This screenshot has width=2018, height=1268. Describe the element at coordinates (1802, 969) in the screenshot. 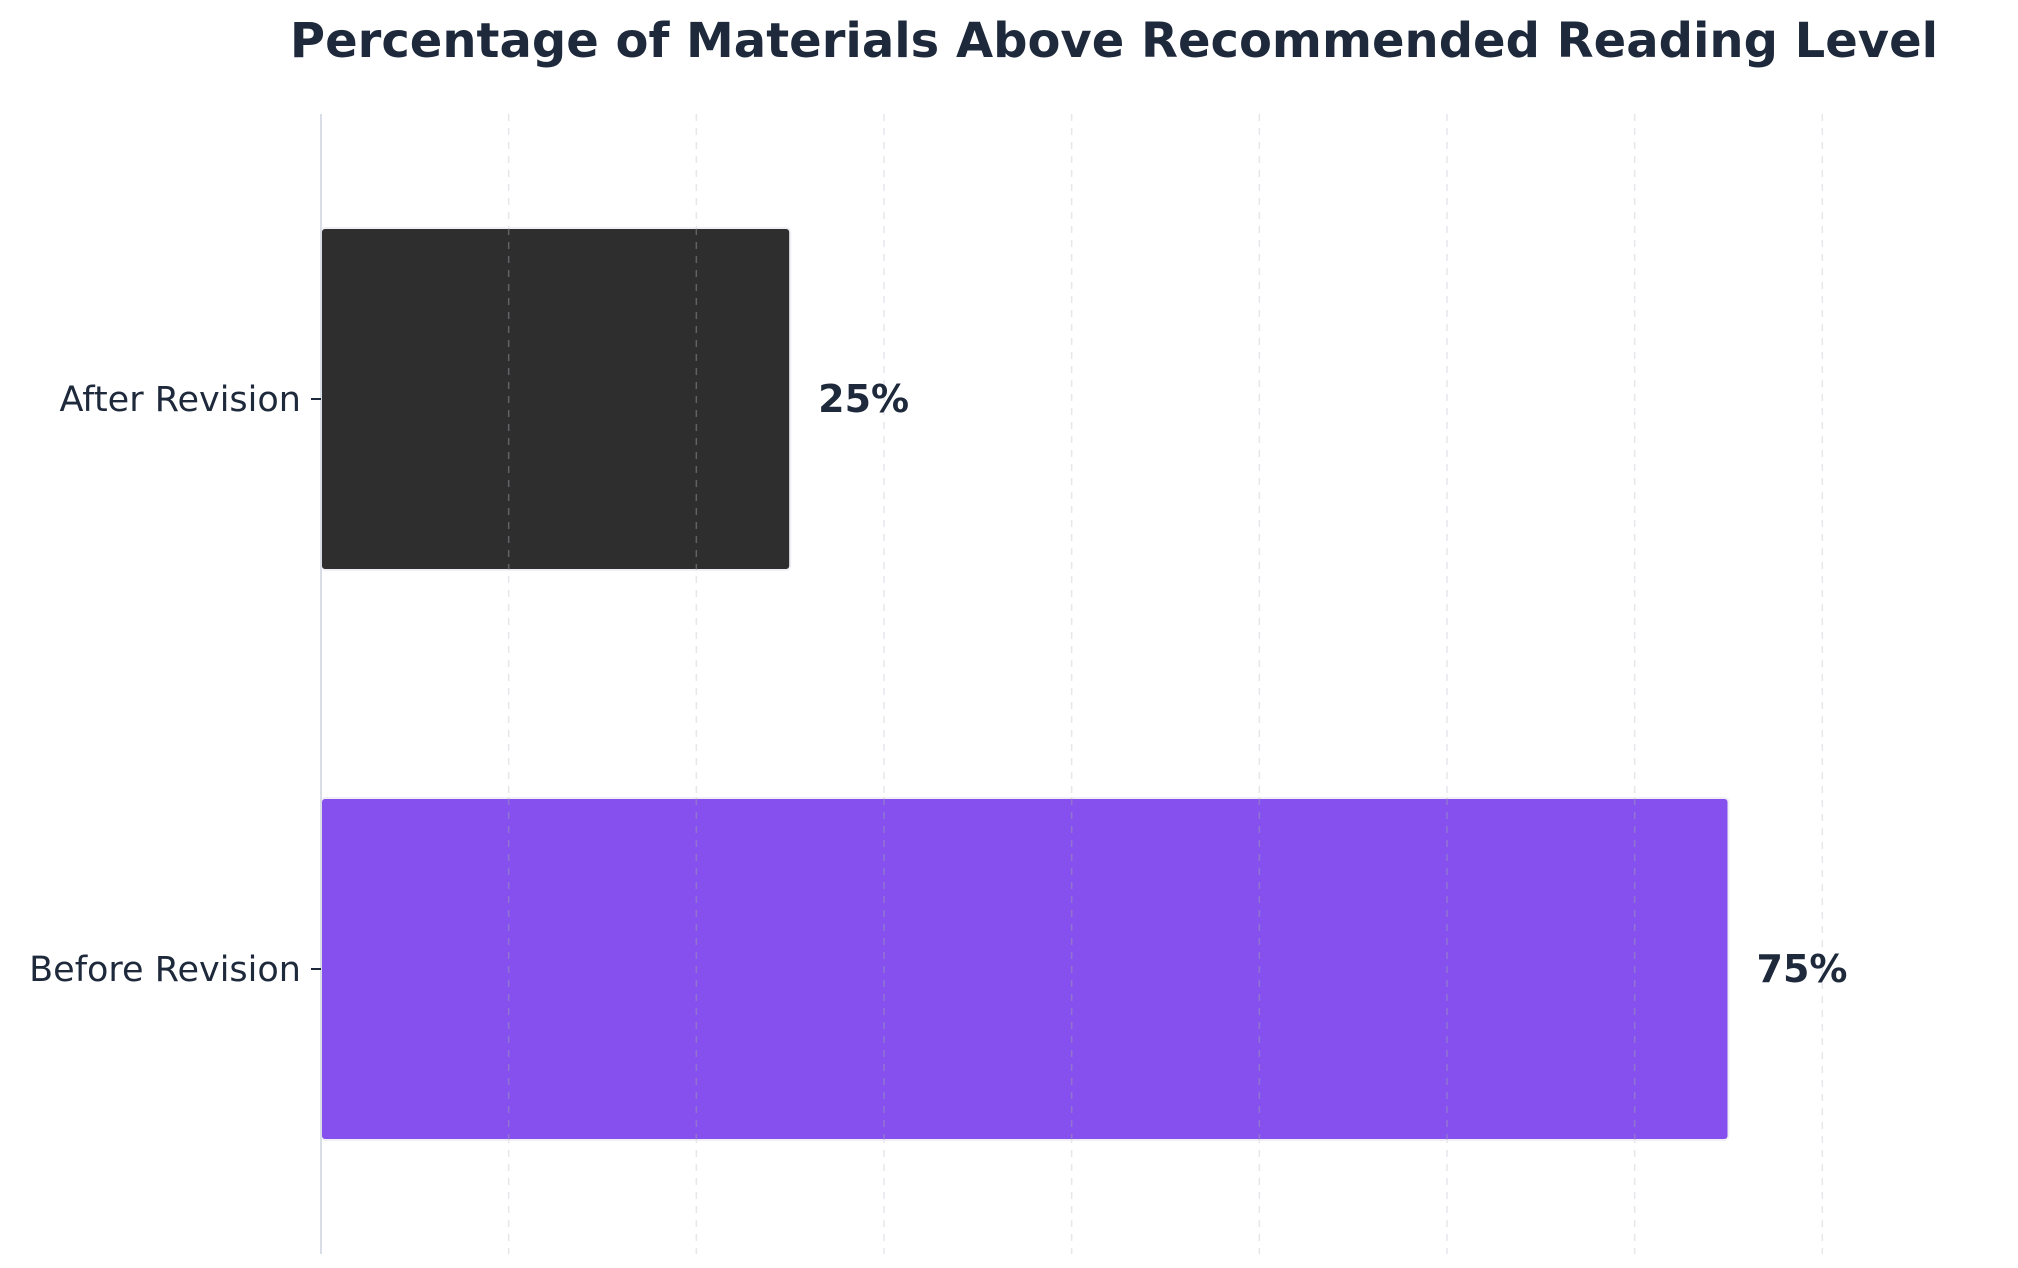

I see `value-label: 75%` at that location.